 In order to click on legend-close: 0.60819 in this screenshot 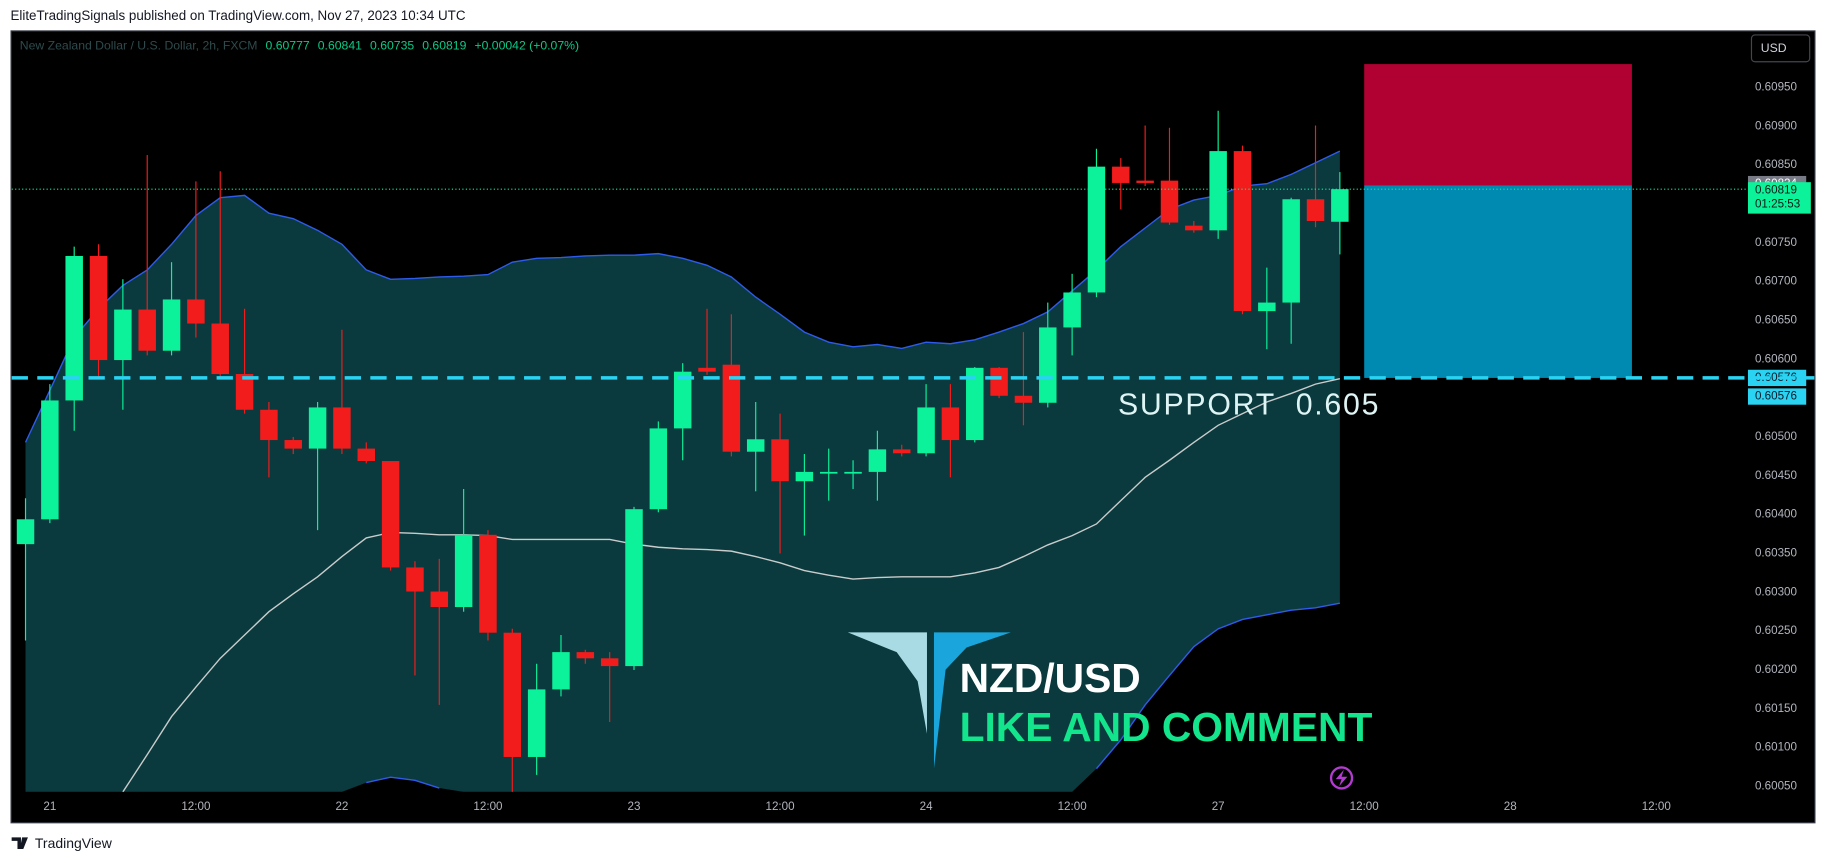, I will do `click(444, 46)`.